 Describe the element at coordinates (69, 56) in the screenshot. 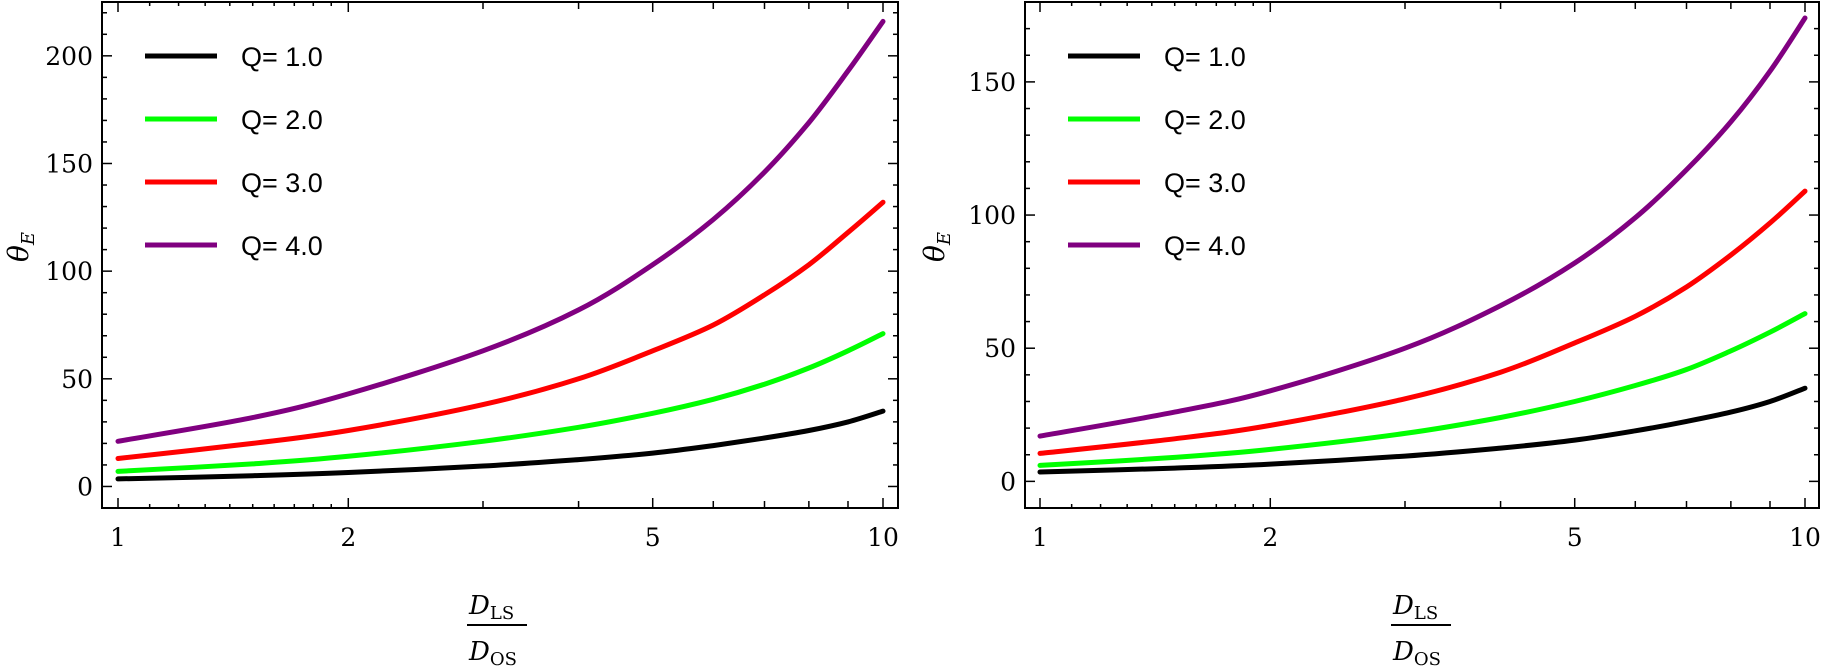

I see `y-tick-label: 200` at that location.